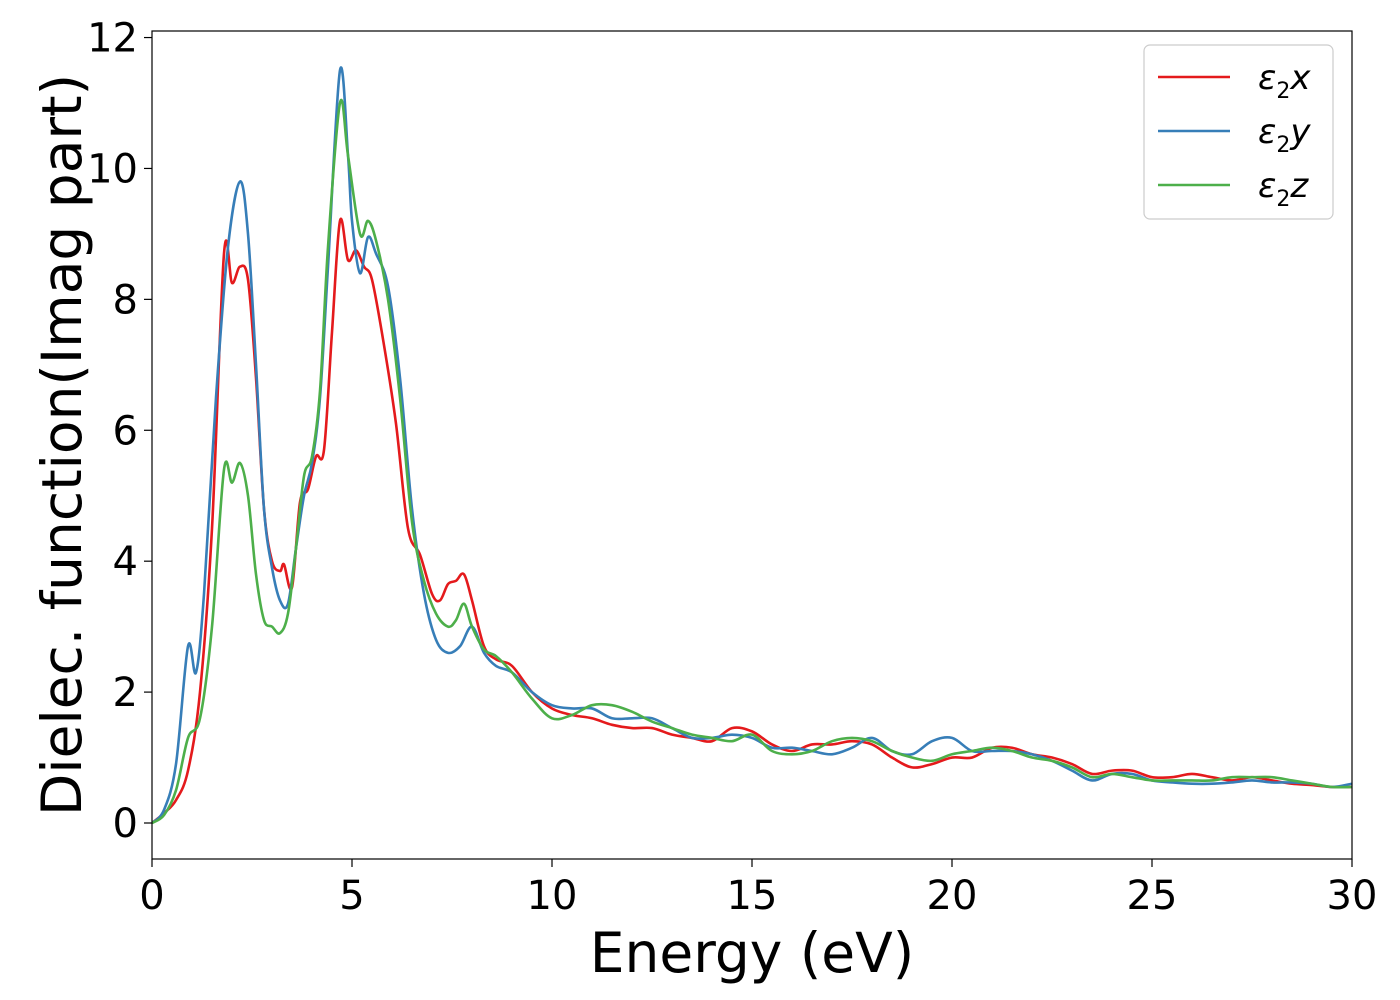 The width and height of the screenshot is (1400, 1000). What do you see at coordinates (952, 896) in the screenshot?
I see `x-tick-label: 20` at bounding box center [952, 896].